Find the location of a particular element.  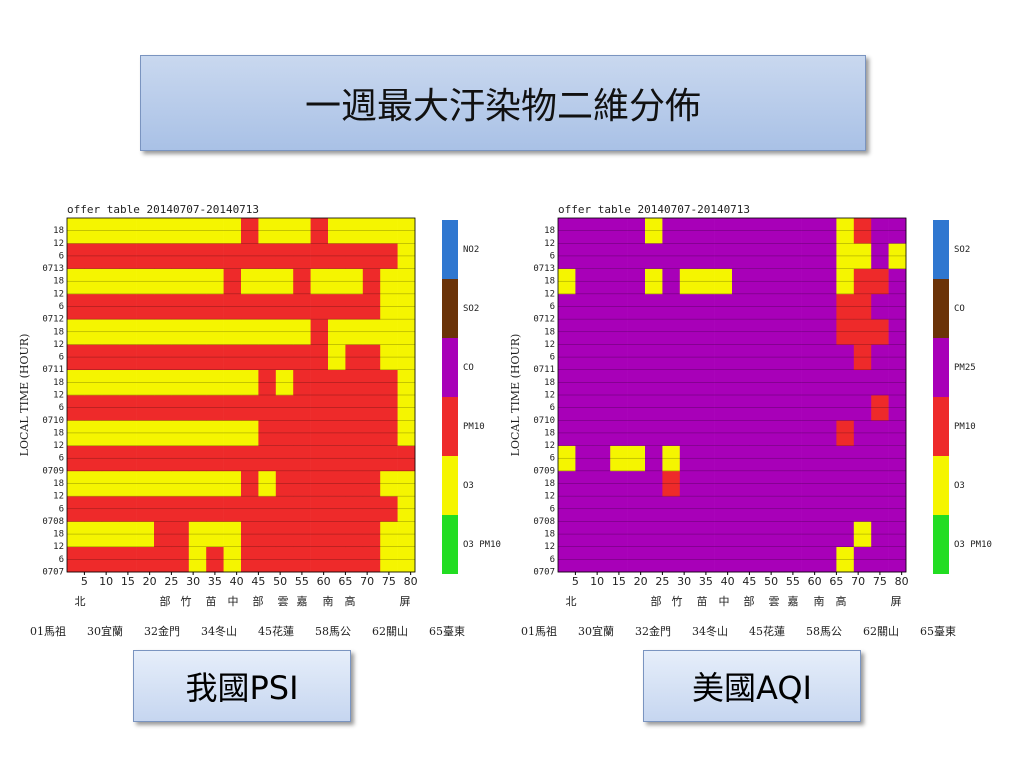

x-tick-label: 25 is located at coordinates (662, 581).